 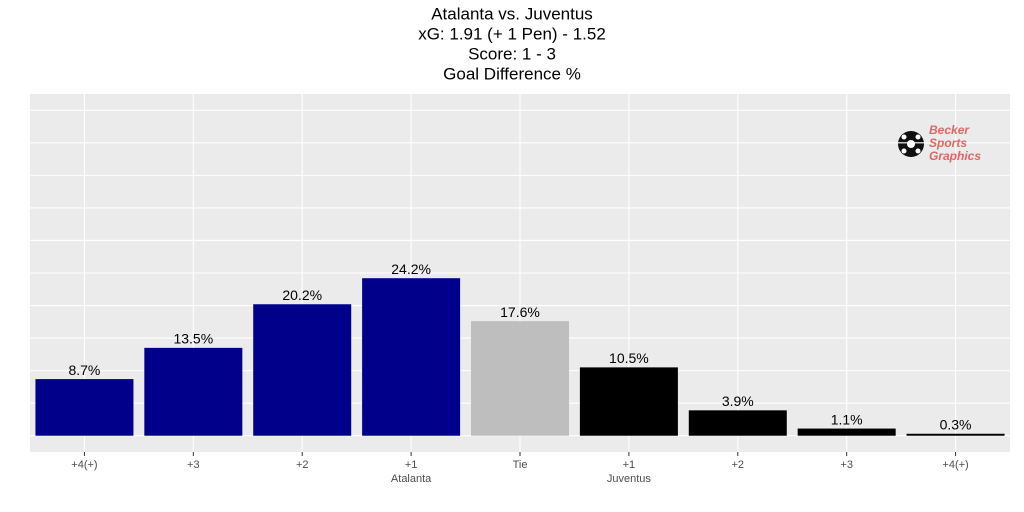 I want to click on value-label: 8.7%, so click(x=84, y=370).